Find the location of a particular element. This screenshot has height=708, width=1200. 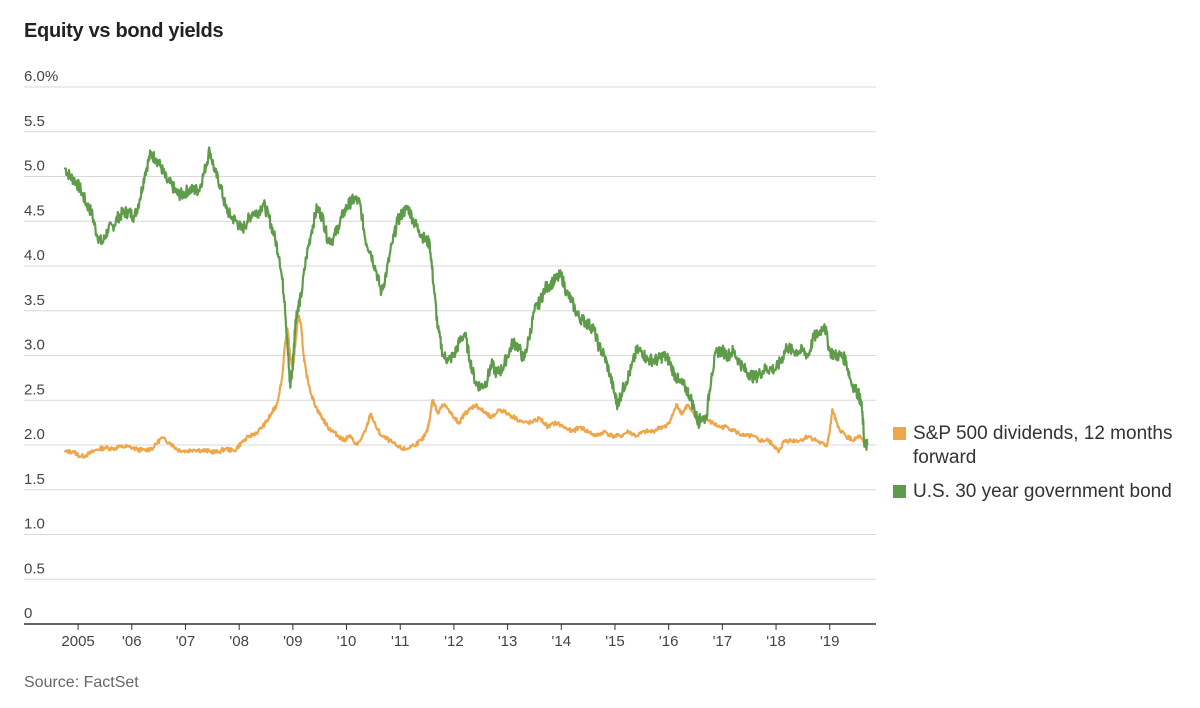

x-tick-label: '14 is located at coordinates (562, 641).